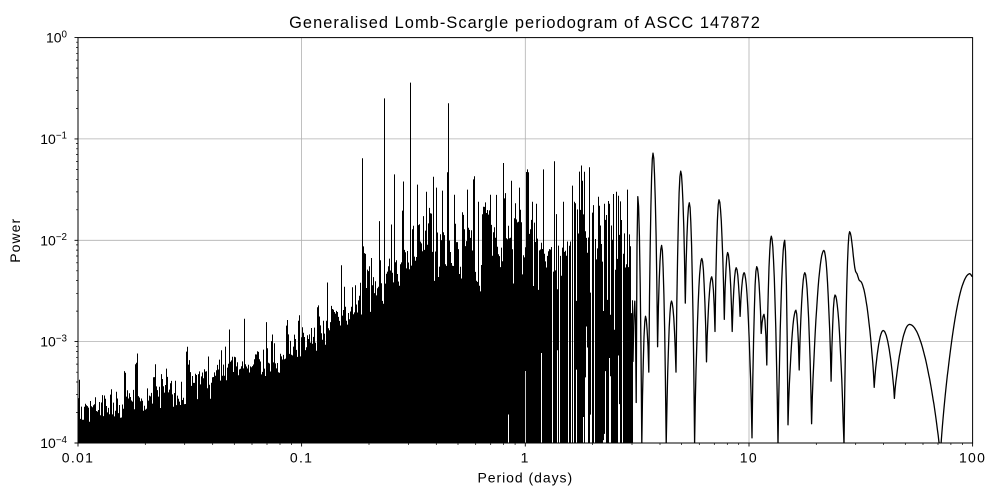  I want to click on svg-text: 0.1, so click(301, 457).